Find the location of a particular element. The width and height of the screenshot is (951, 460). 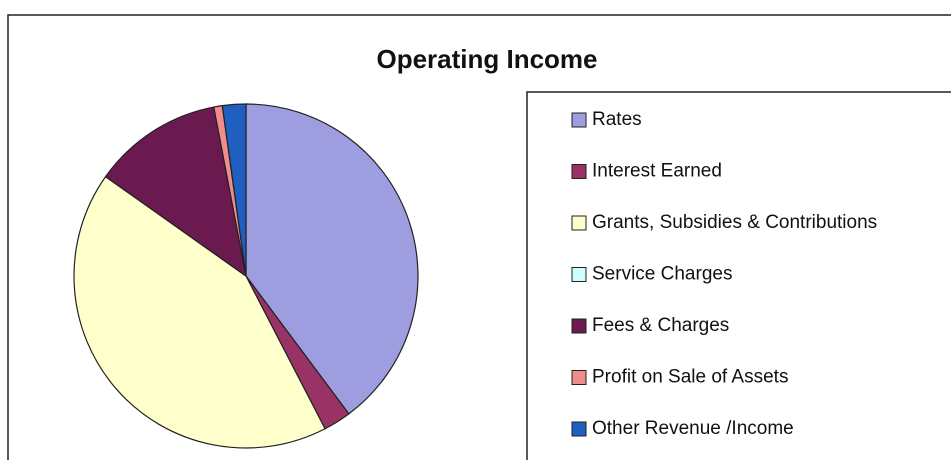

legend-label: Interest Earned is located at coordinates (657, 171).